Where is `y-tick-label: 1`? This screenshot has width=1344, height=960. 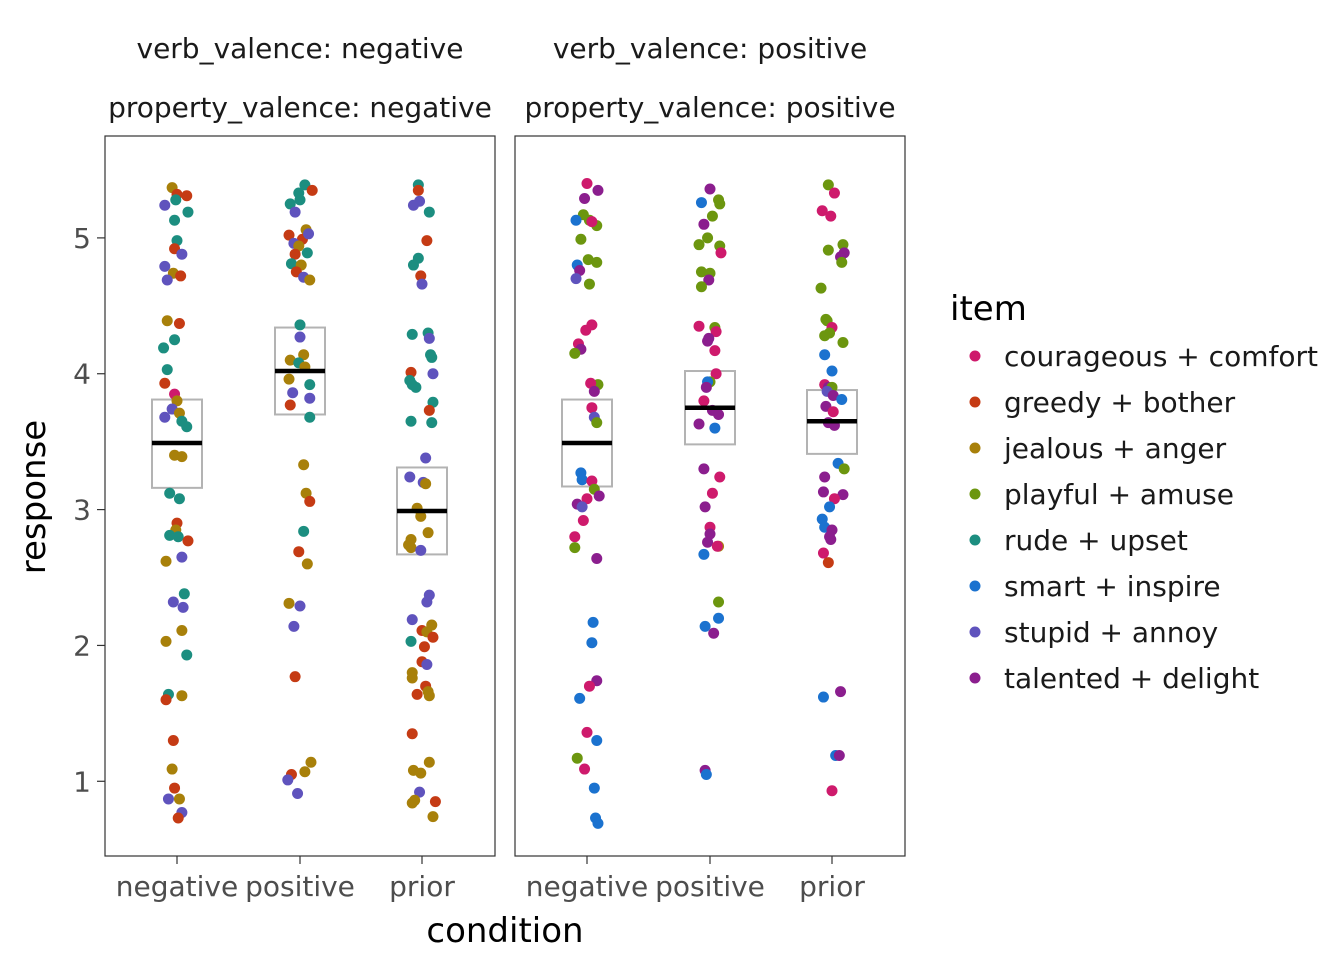
y-tick-label: 1 is located at coordinates (82, 781).